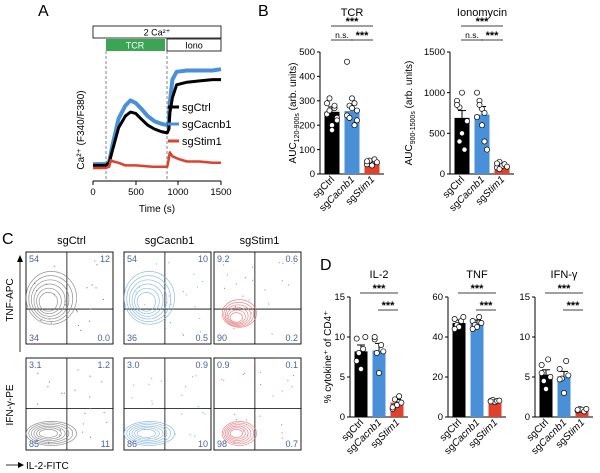 The height and width of the screenshot is (473, 600). What do you see at coordinates (472, 35) in the screenshot?
I see `significance-label: n.s.` at bounding box center [472, 35].